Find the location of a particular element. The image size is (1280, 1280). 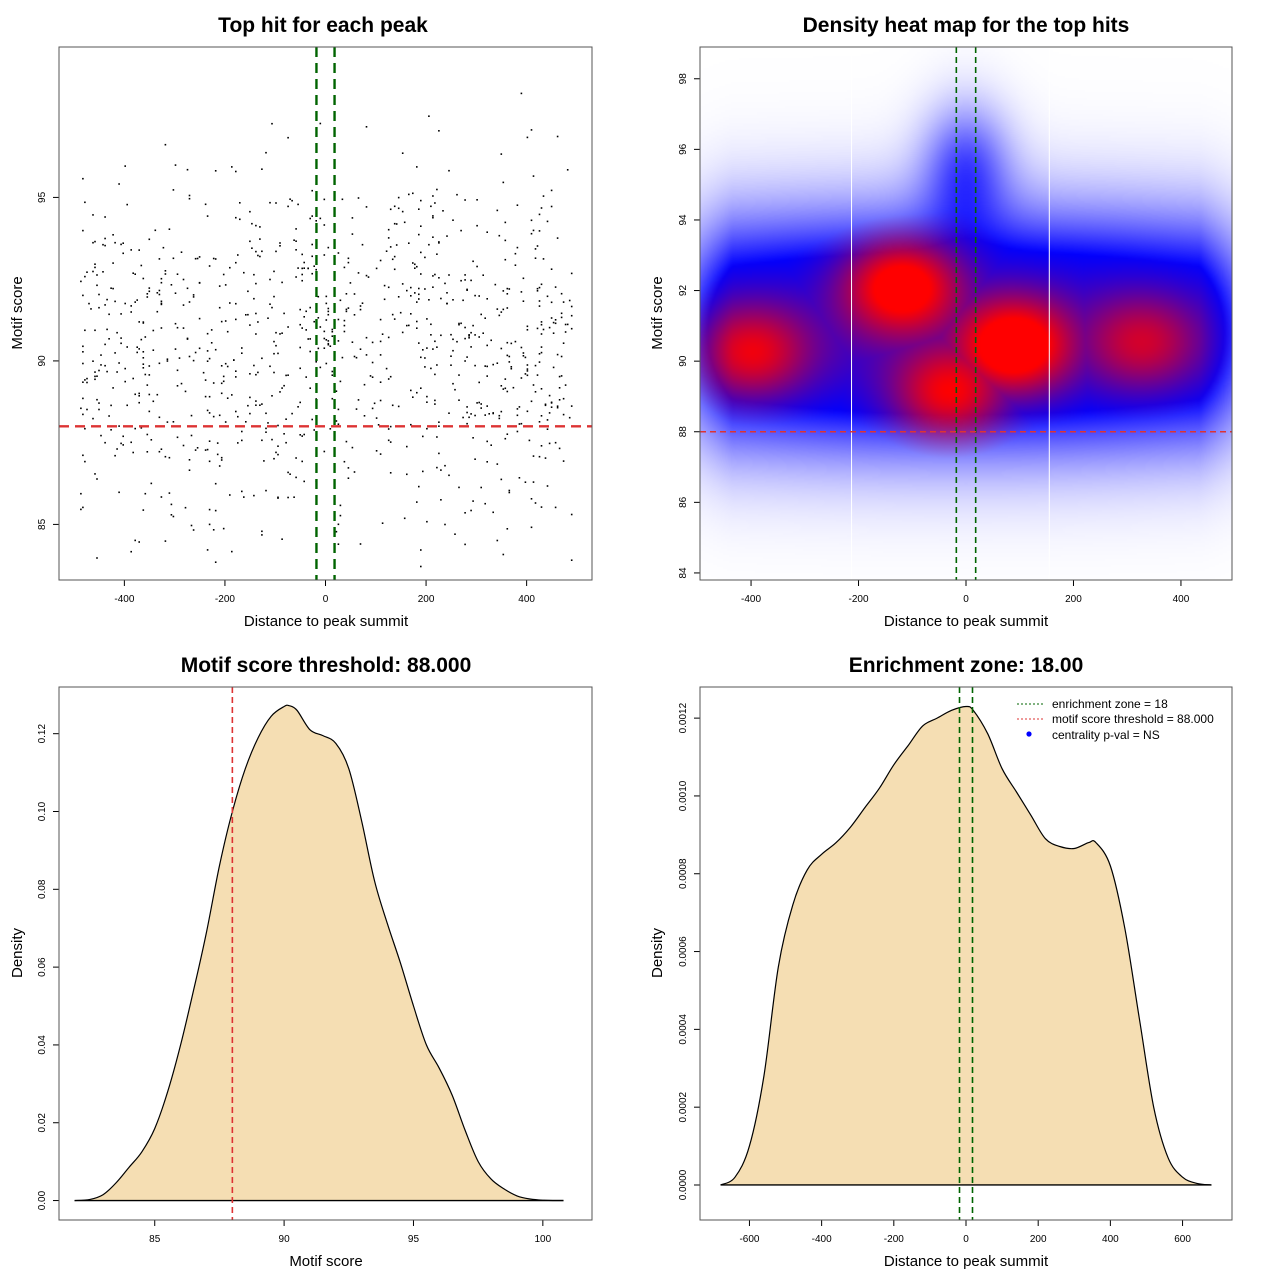

x-tick-label: 100 is located at coordinates (542, 1239).